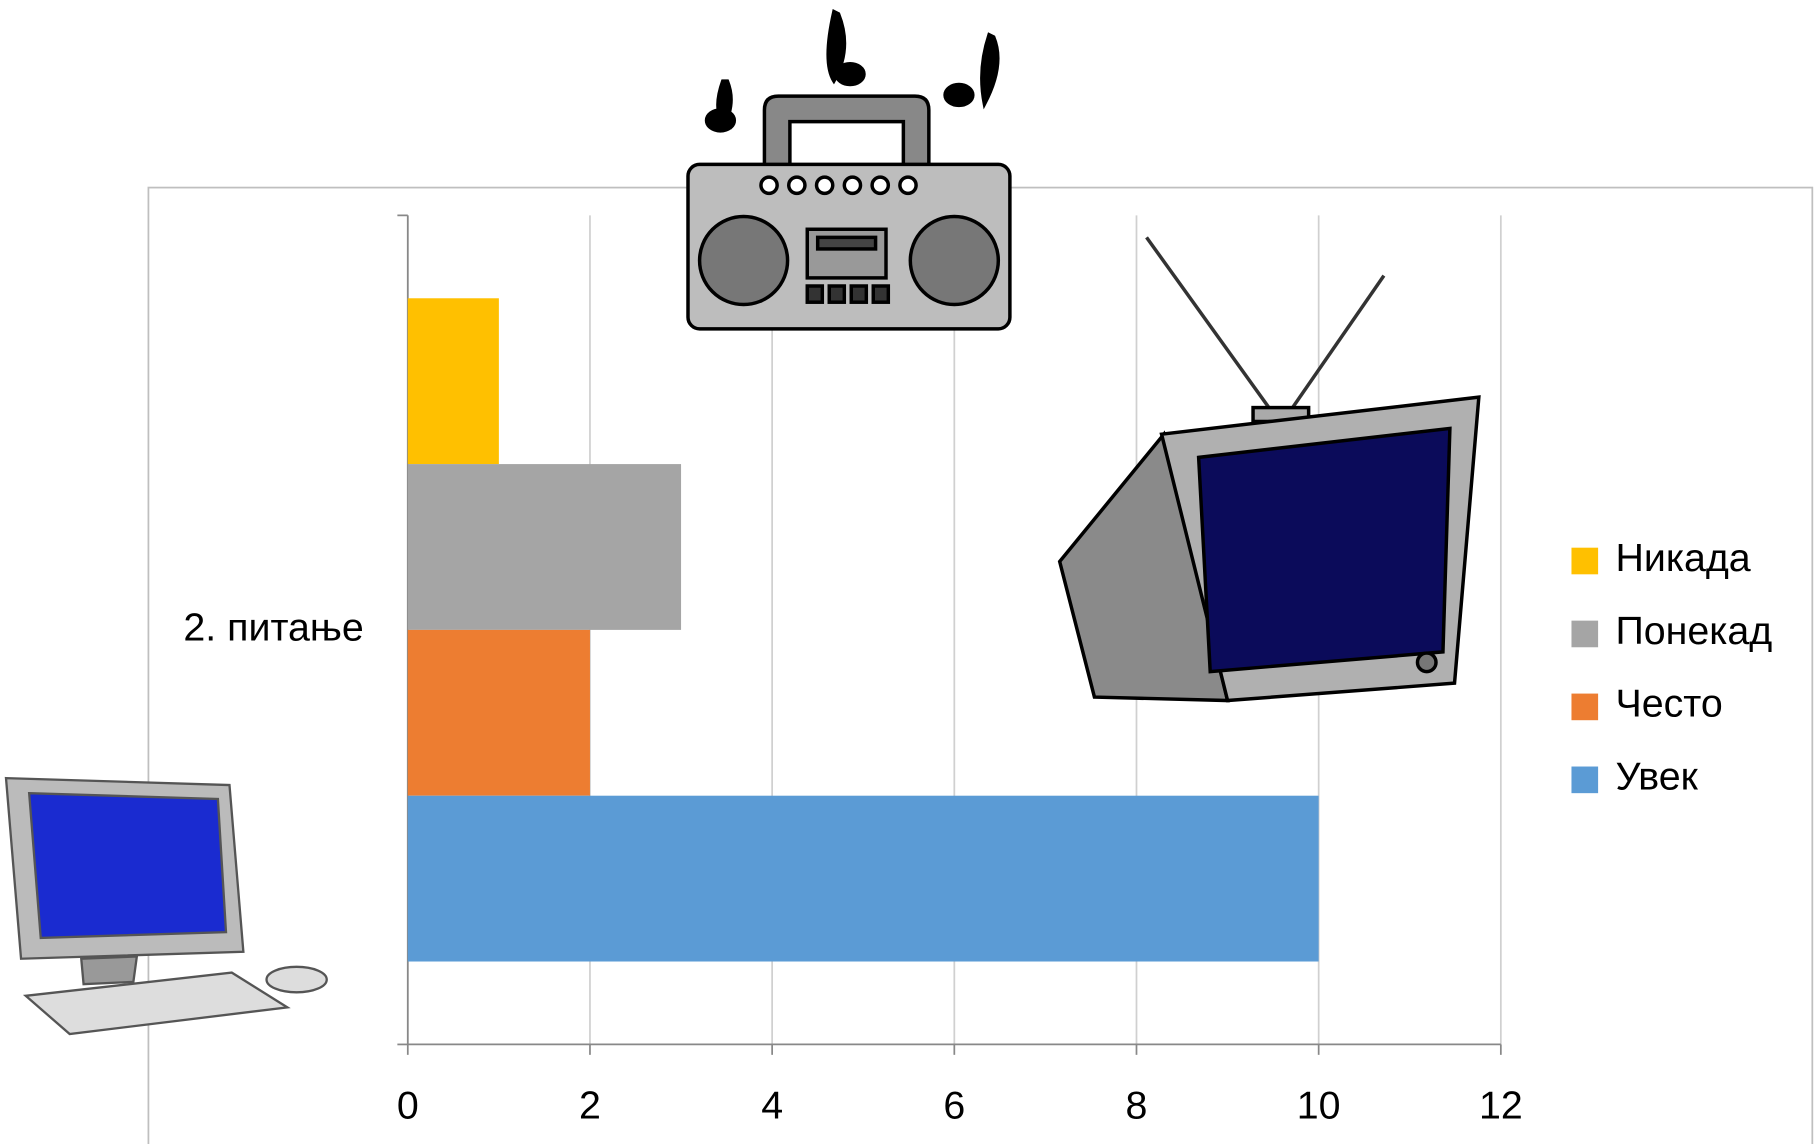  I want to click on legend-label: Често, so click(1668, 704).